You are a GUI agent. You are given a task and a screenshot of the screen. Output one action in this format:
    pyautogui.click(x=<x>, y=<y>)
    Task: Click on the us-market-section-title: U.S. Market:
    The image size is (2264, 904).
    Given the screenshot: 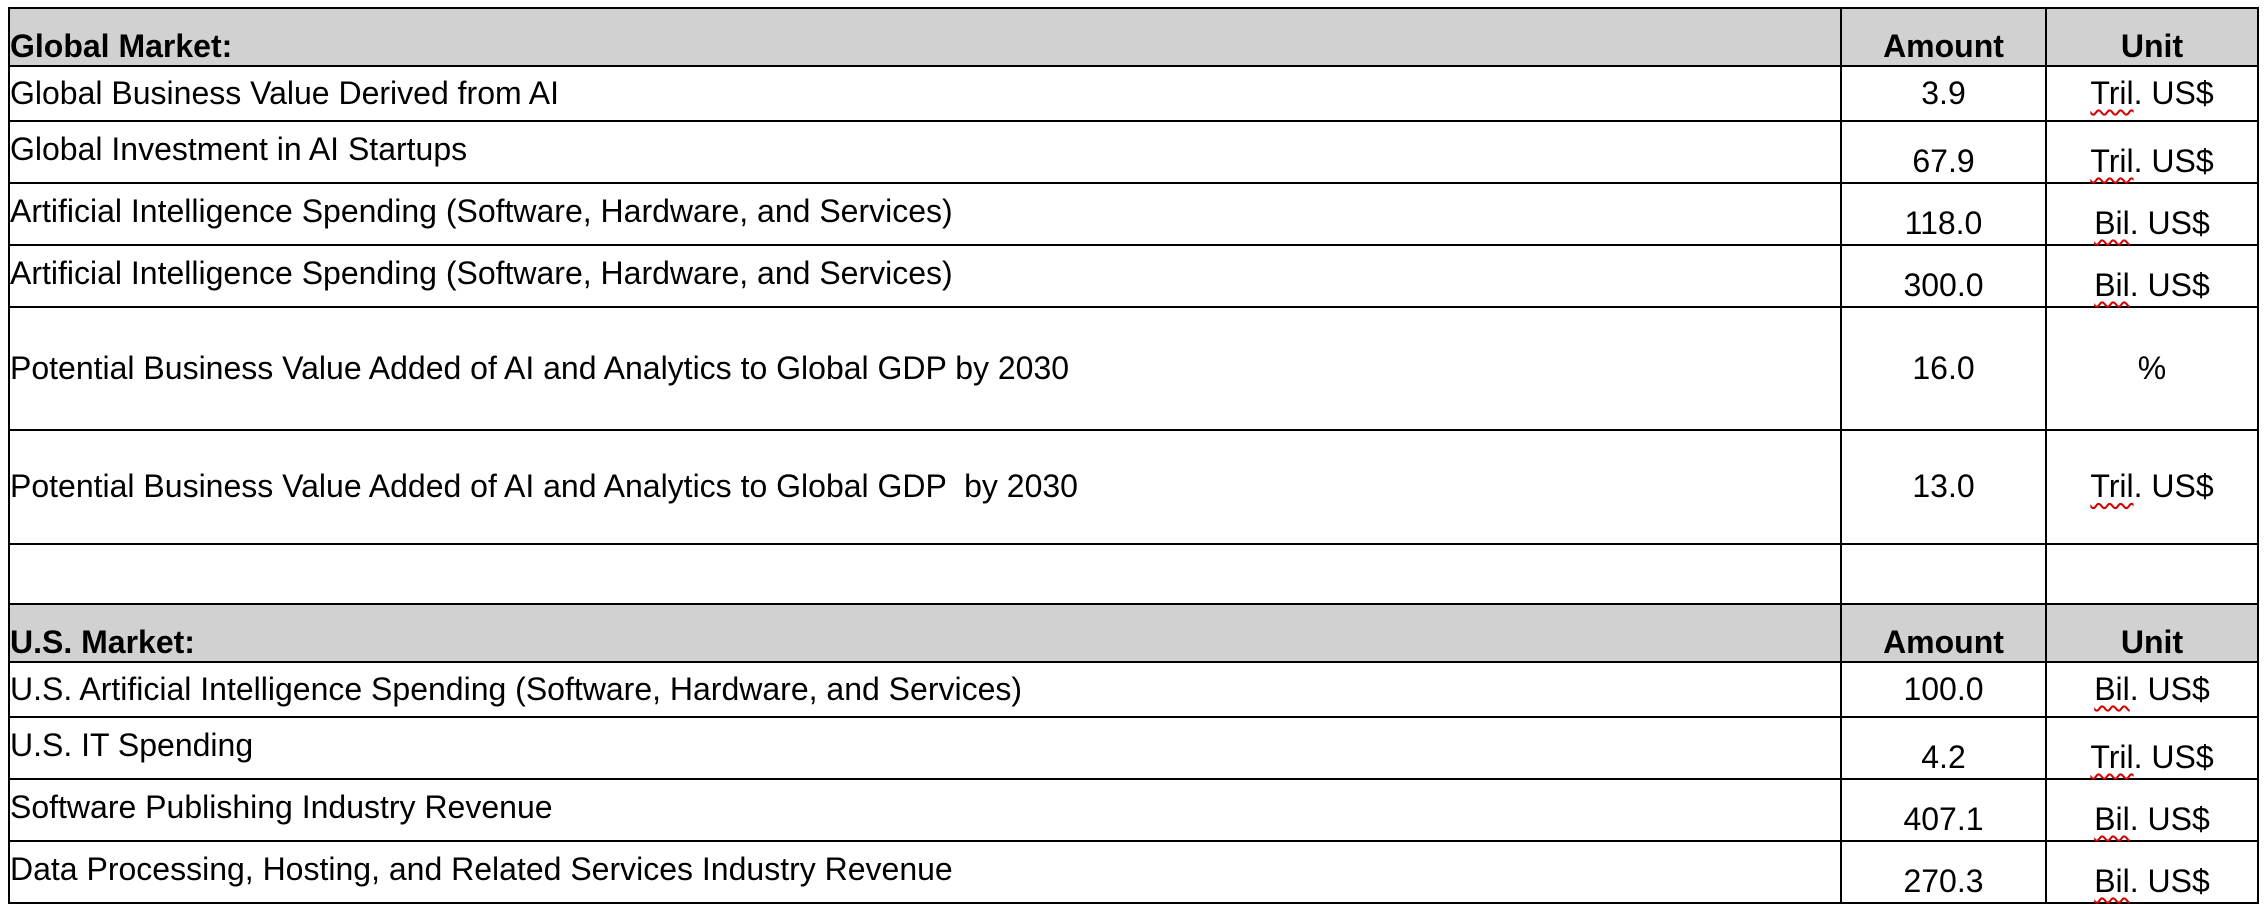 What is the action you would take?
    pyautogui.click(x=925, y=633)
    